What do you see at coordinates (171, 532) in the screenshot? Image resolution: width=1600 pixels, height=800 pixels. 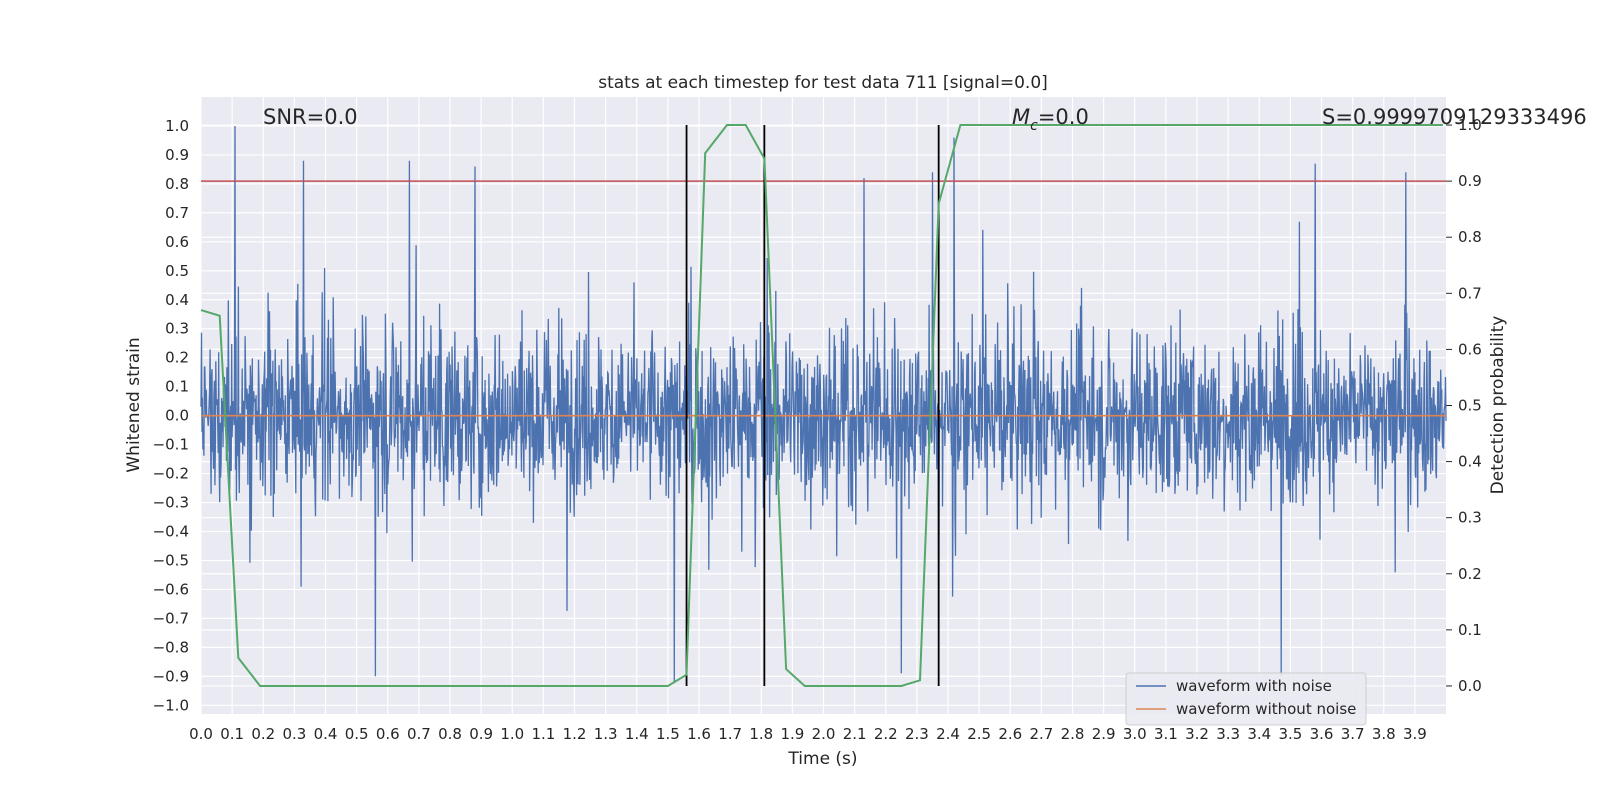 I see `y-left-tick-label: −0.4` at bounding box center [171, 532].